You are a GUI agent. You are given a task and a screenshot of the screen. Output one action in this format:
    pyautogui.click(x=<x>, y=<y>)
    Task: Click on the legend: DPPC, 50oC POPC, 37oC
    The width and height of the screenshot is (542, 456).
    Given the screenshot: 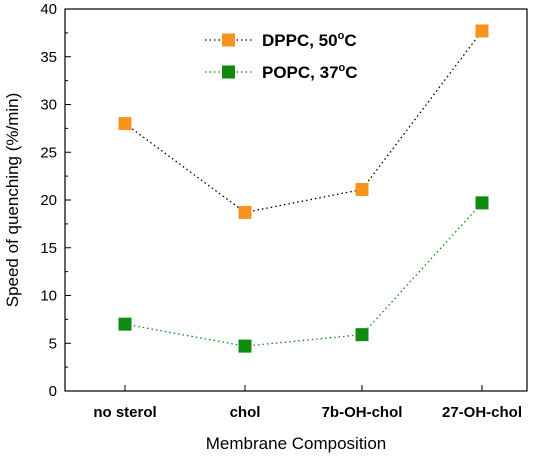 What is the action you would take?
    pyautogui.click(x=281, y=56)
    